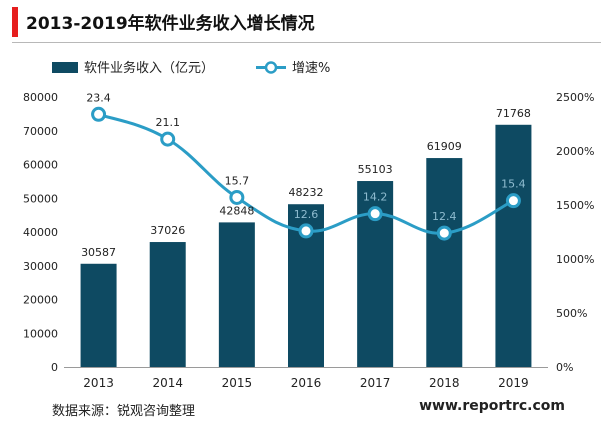 This screenshot has height=439, width=609. Describe the element at coordinates (40, 131) in the screenshot. I see `left-axis-tick-label: 70000` at that location.